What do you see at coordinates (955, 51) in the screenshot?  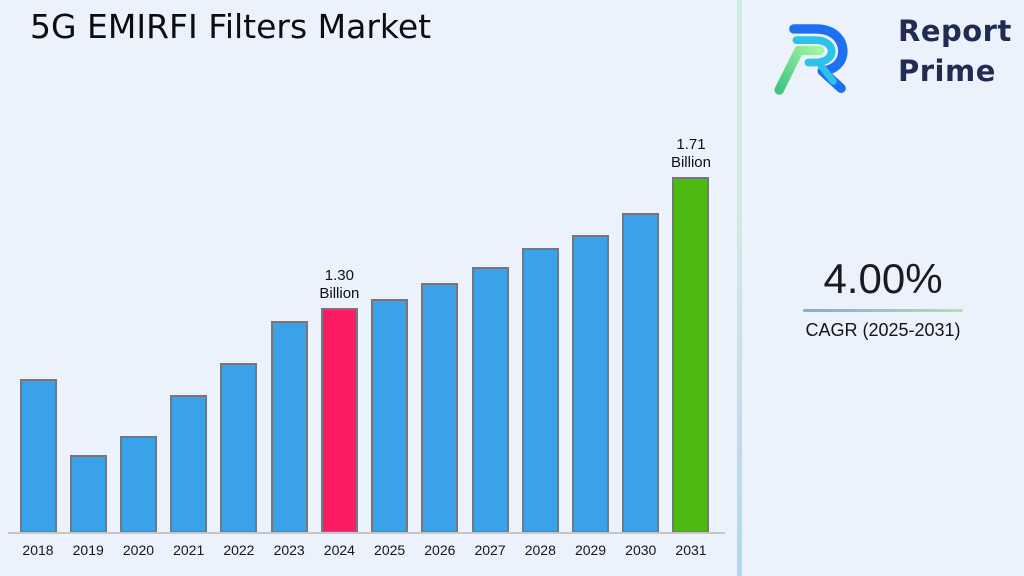 I see `logo-text: Report Prime` at bounding box center [955, 51].